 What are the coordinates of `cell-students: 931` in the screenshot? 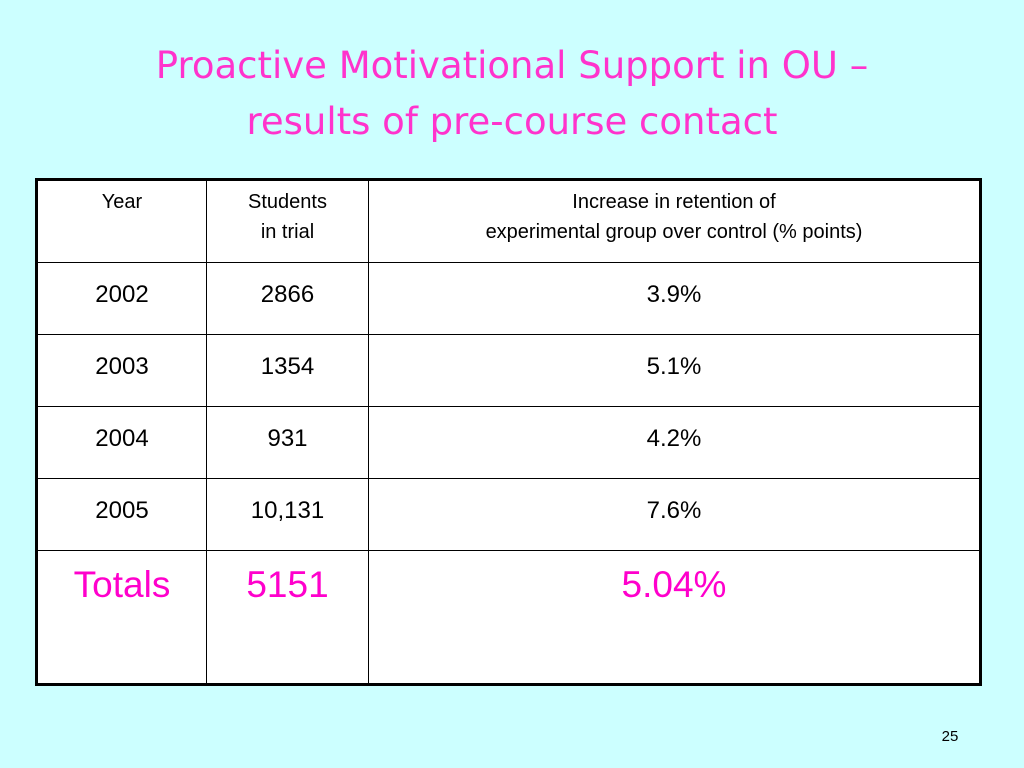 It's located at (287, 442).